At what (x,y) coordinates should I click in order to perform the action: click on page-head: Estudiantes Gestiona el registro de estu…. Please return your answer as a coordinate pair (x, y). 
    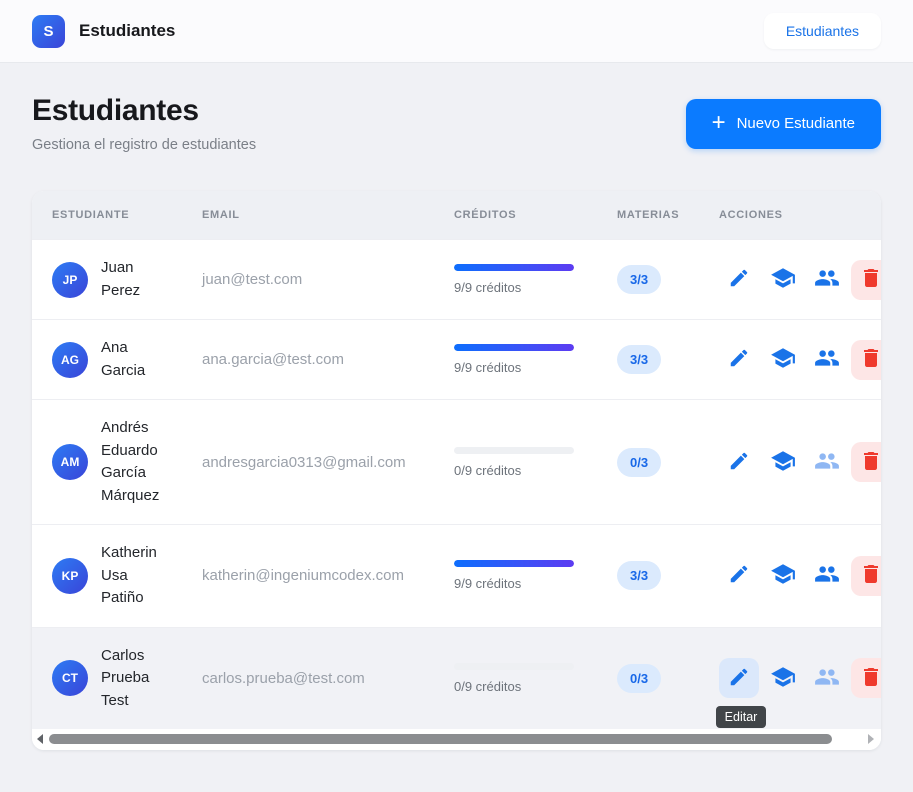
    Looking at the image, I should click on (456, 108).